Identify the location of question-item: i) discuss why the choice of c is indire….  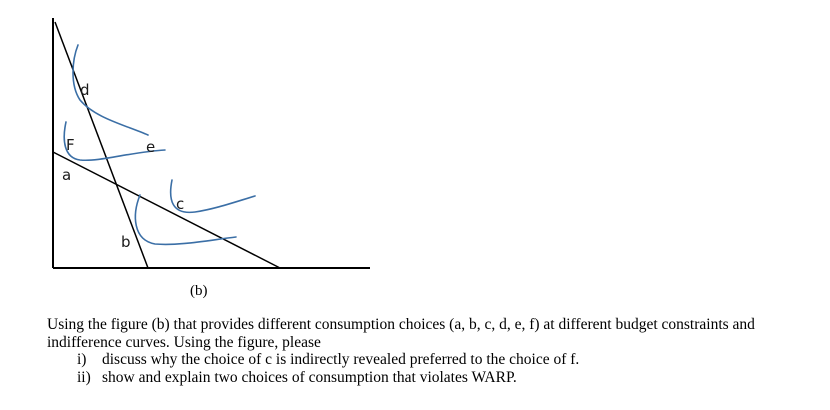
(409, 360).